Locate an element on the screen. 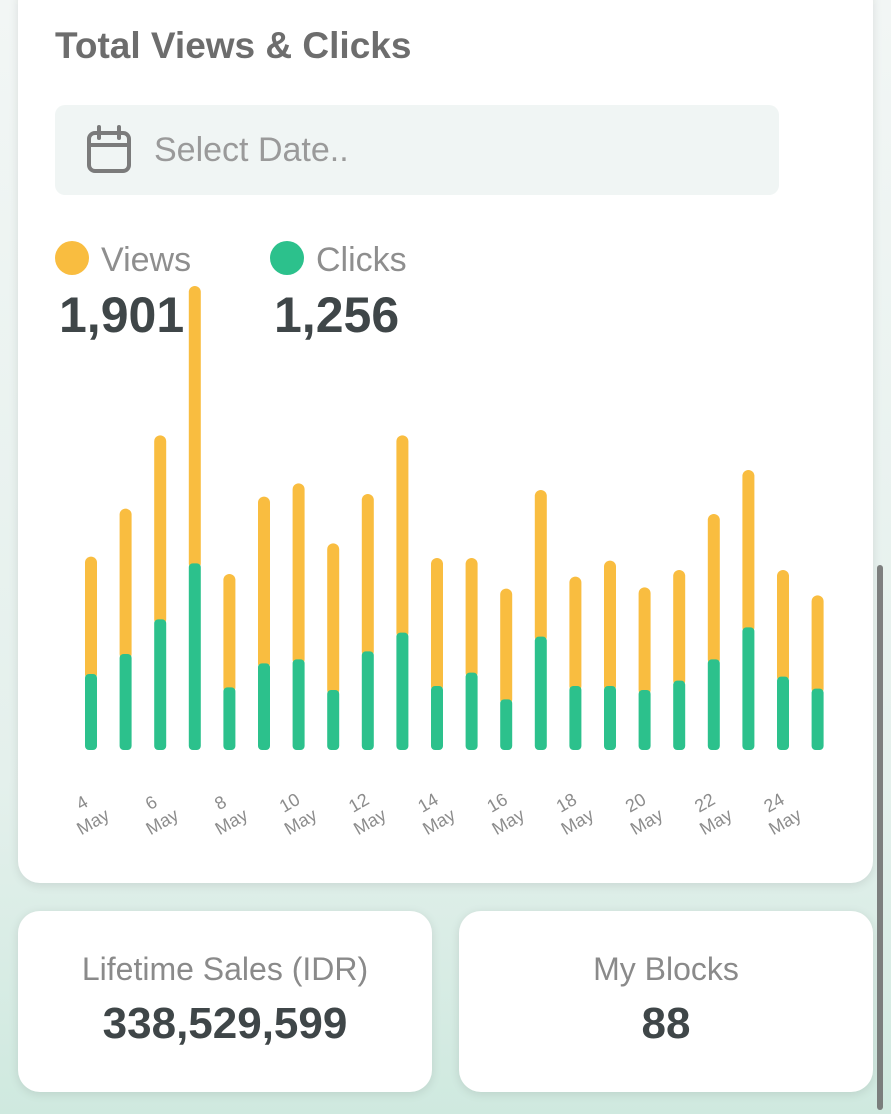 The image size is (891, 1114). x-tick-label: 8May is located at coordinates (226, 812).